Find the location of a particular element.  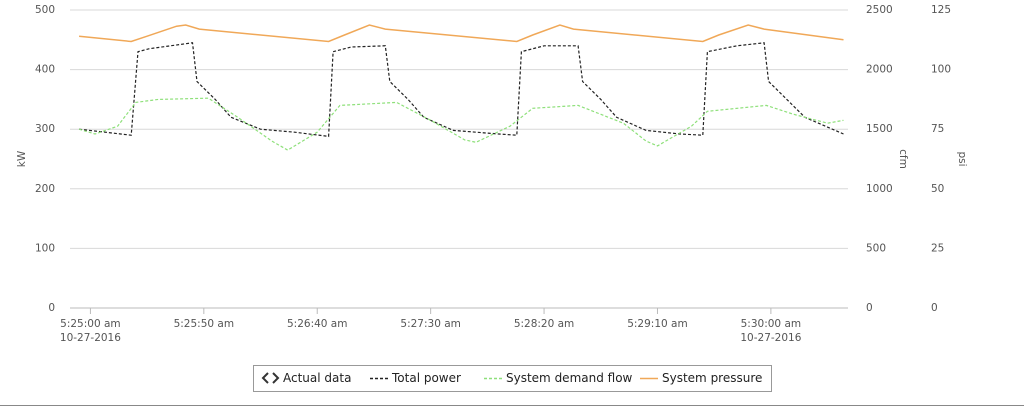

legend-icon is located at coordinates (270, 378).